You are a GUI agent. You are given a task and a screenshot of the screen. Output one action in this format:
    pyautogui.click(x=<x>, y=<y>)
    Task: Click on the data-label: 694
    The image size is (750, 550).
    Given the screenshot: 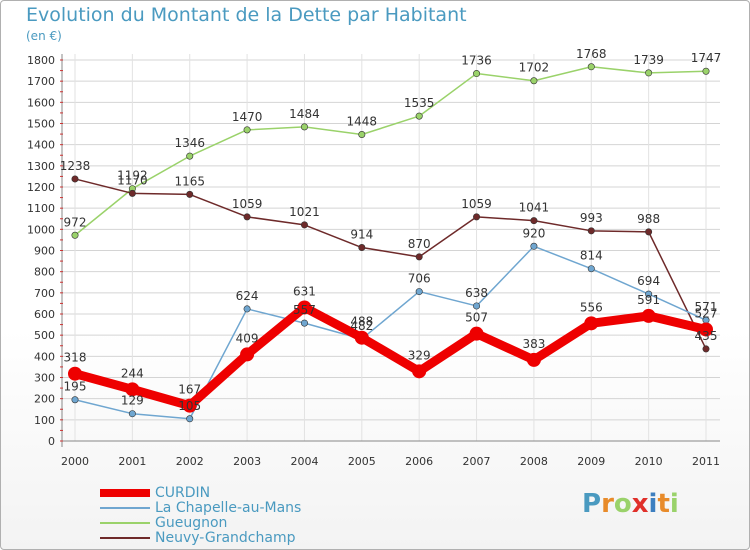 What is the action you would take?
    pyautogui.click(x=648, y=281)
    